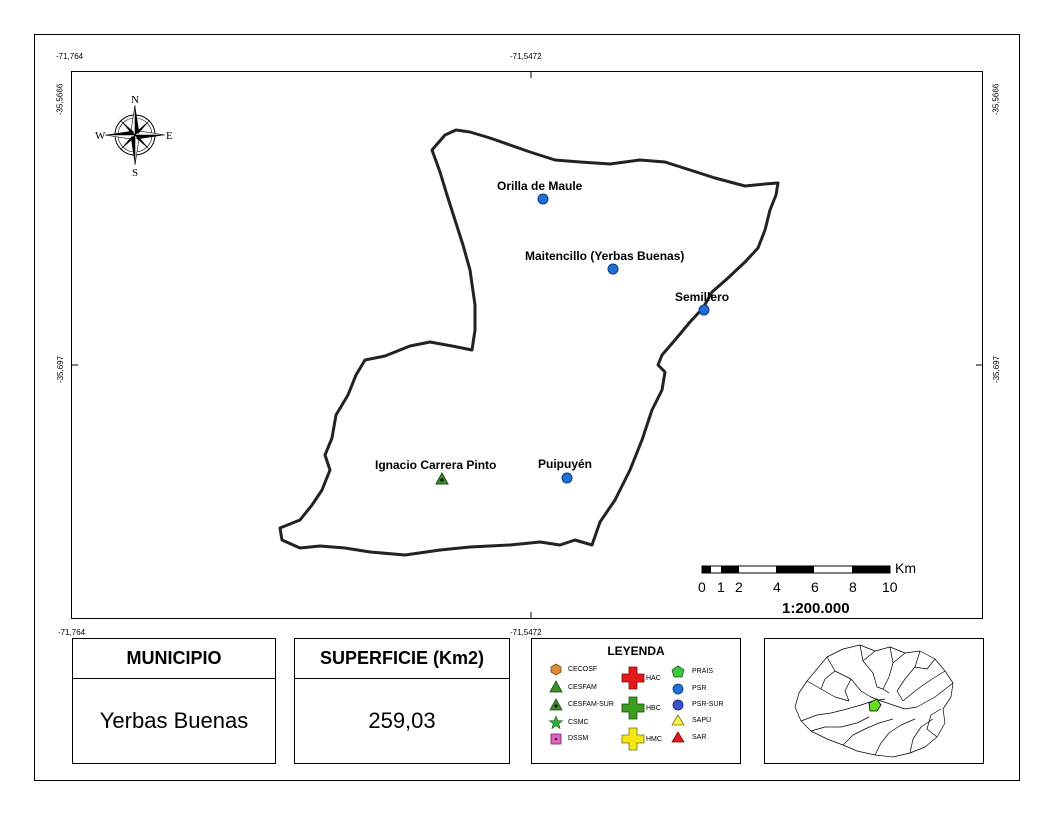  What do you see at coordinates (174, 720) in the screenshot?
I see `municipio-value: Yerbas Buenas` at bounding box center [174, 720].